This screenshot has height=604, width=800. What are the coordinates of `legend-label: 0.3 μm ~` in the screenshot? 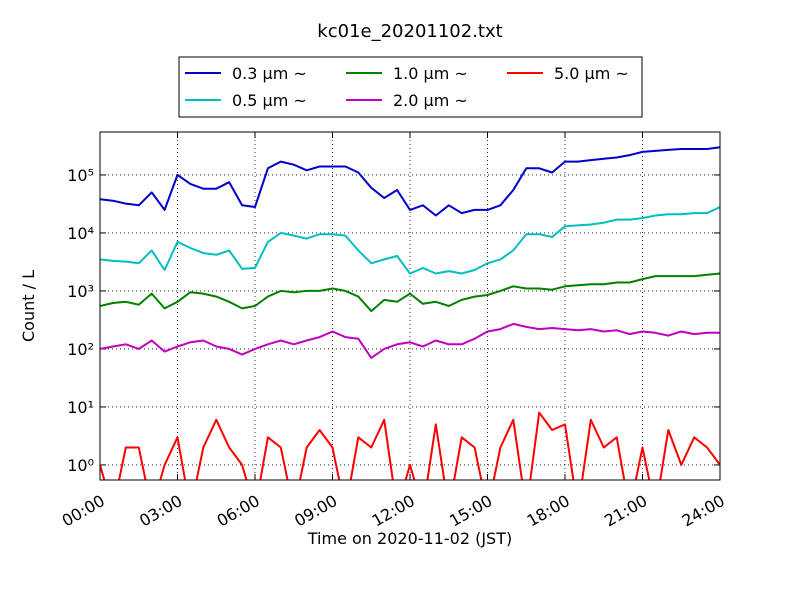 It's located at (269, 73).